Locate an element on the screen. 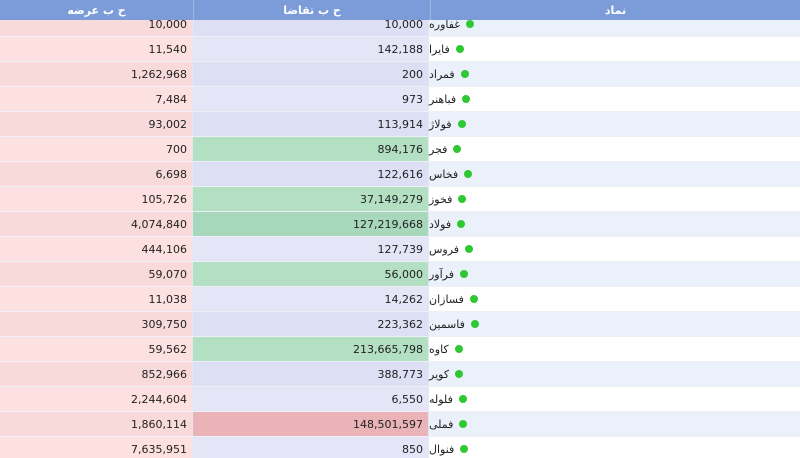  symbol-label: فایرا is located at coordinates (439, 49).